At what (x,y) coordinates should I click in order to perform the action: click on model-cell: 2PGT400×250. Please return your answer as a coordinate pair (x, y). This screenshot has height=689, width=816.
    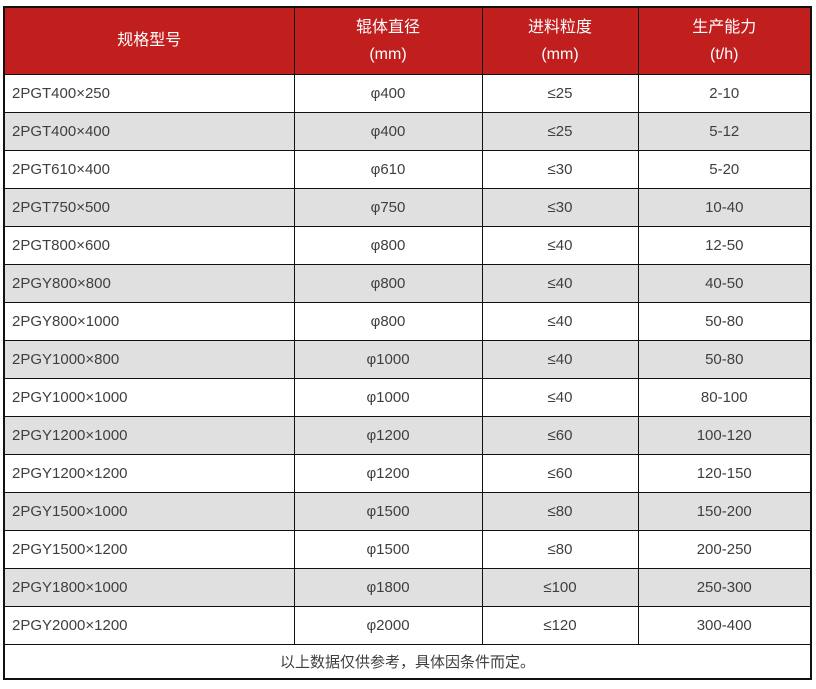
    Looking at the image, I should click on (149, 93).